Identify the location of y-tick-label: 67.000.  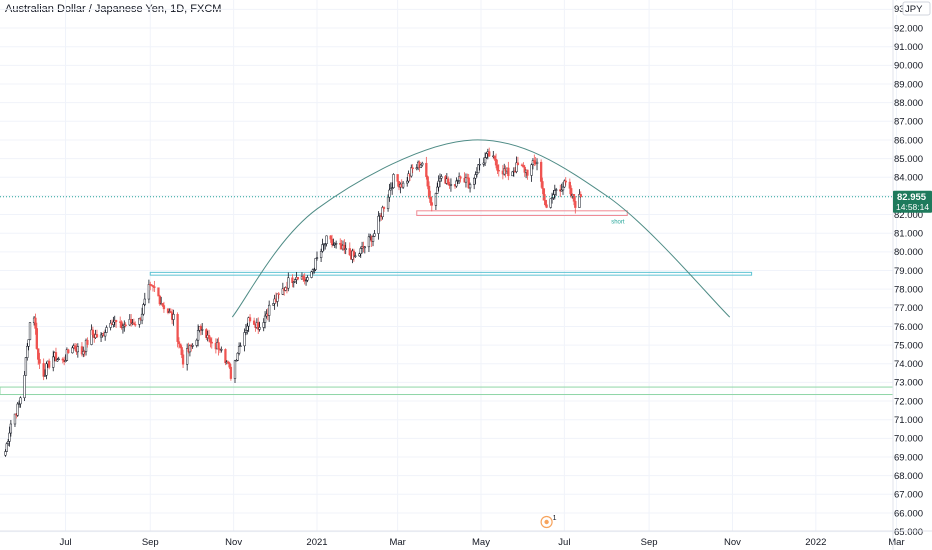
(908, 495).